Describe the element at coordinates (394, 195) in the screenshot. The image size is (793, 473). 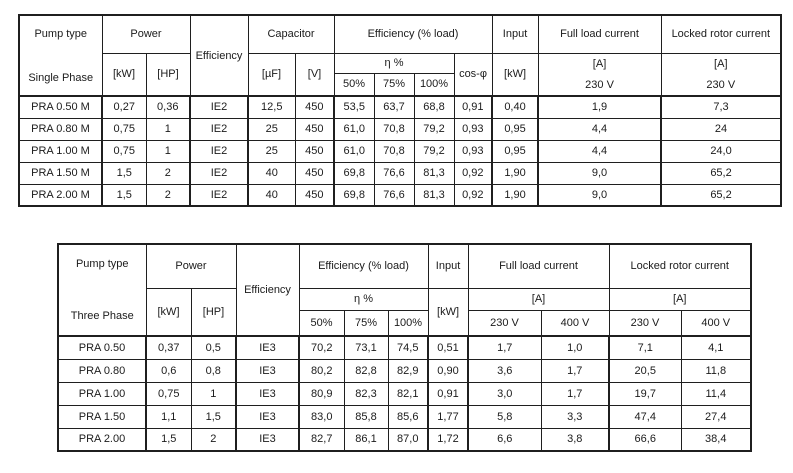
I see `value-cell: 76,6` at that location.